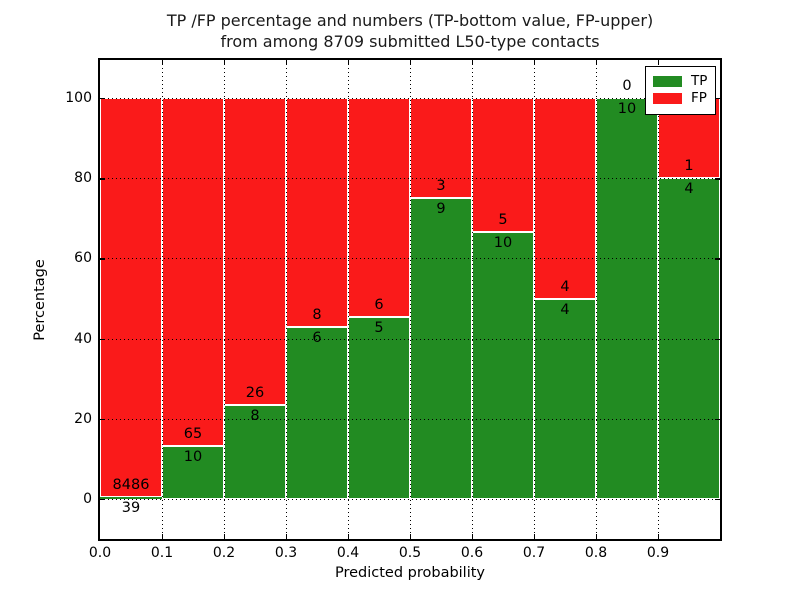 This screenshot has width=800, height=600. Describe the element at coordinates (472, 553) in the screenshot. I see `x-tick-label: 0.6` at that location.